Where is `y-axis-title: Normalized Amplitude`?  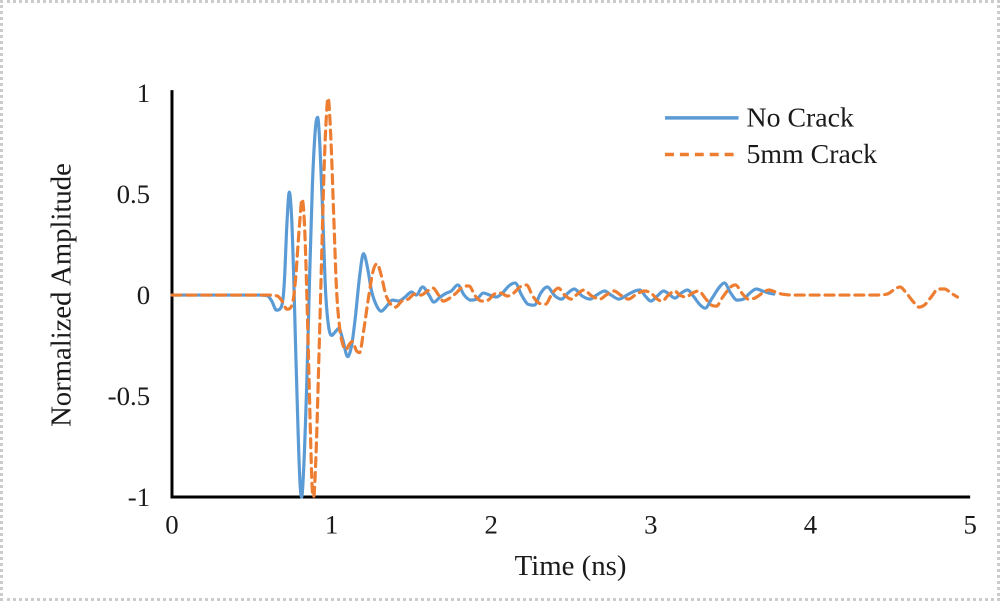
y-axis-title: Normalized Amplitude is located at coordinates (62, 295).